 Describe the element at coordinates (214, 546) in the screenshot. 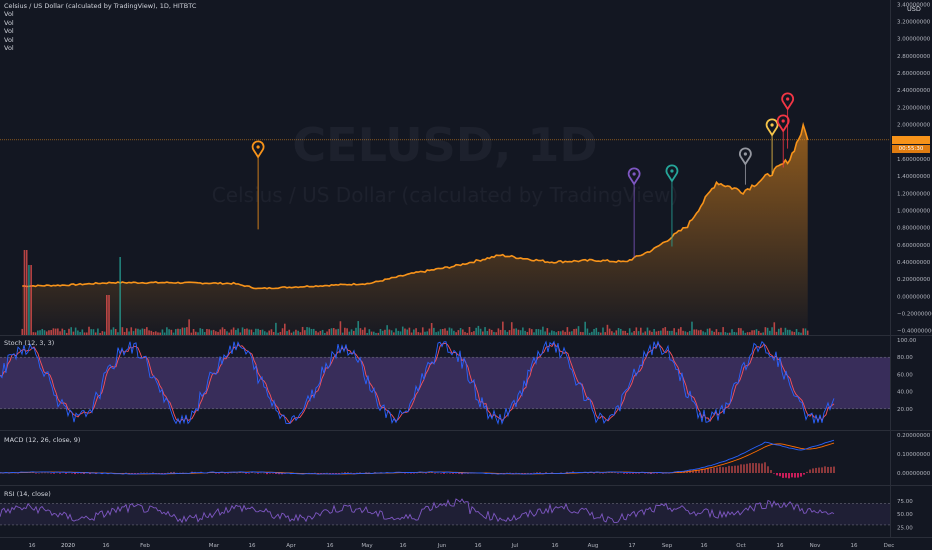

I see `time-axis-label: Mar` at that location.